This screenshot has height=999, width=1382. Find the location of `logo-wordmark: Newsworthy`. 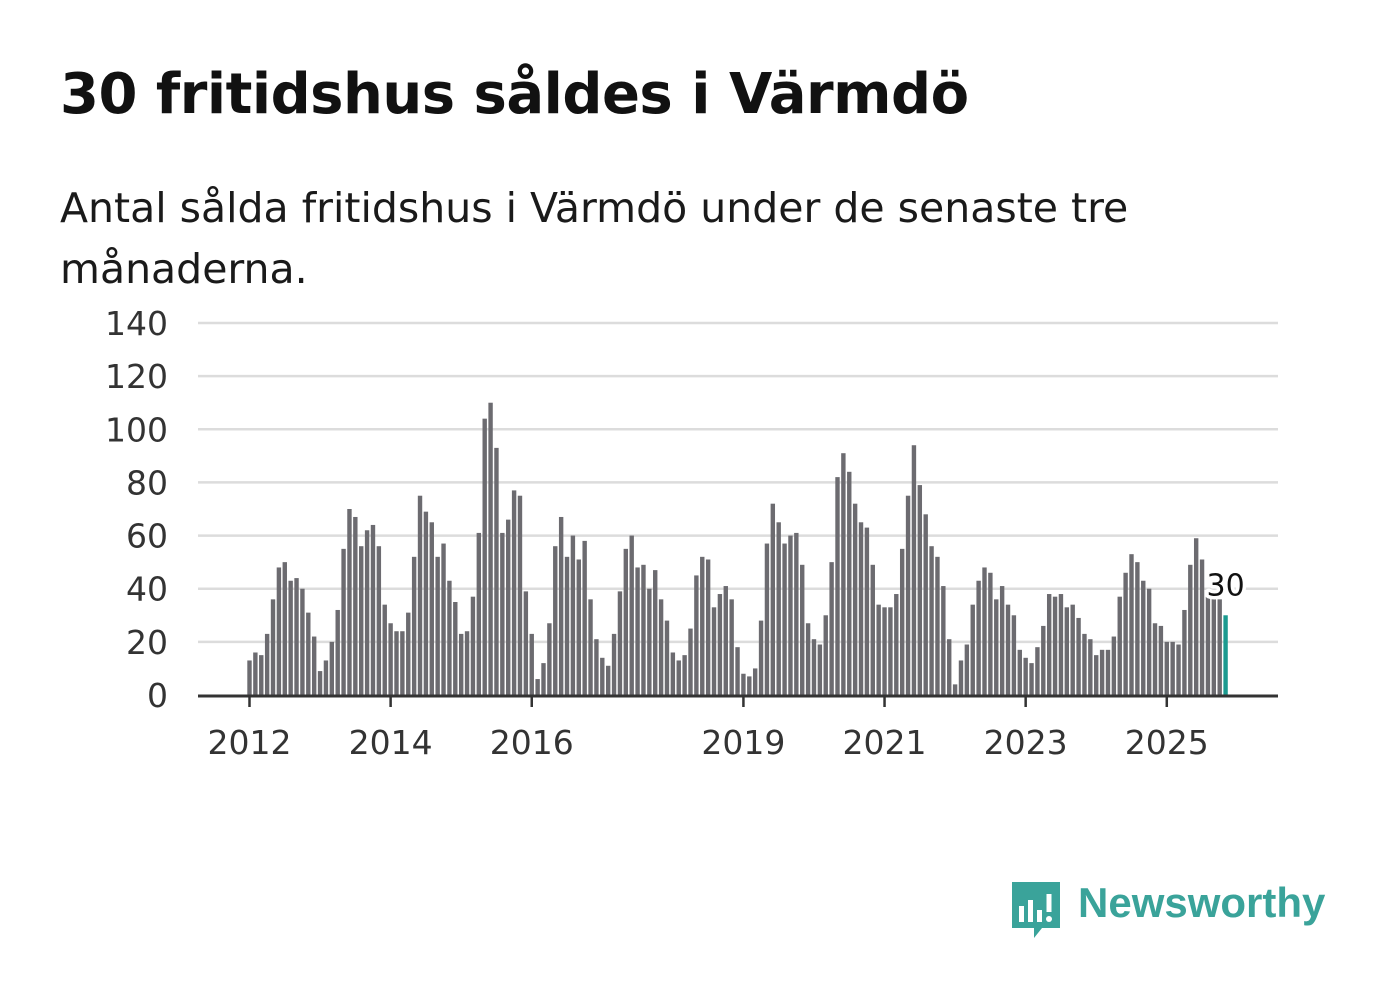

logo-wordmark: Newsworthy is located at coordinates (1202, 902).